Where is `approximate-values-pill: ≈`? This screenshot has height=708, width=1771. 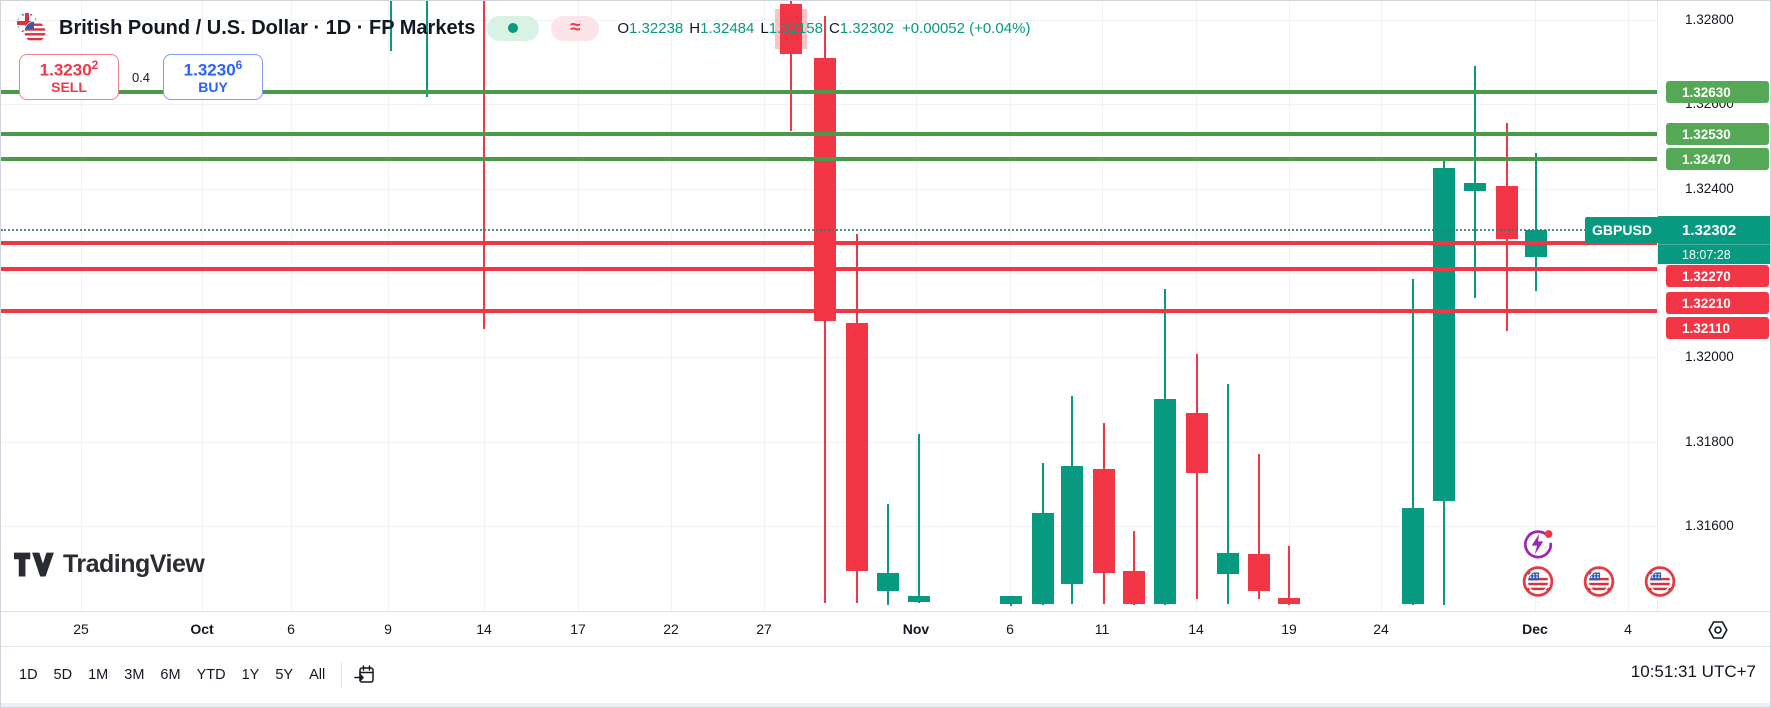
approximate-values-pill: ≈ is located at coordinates (575, 28).